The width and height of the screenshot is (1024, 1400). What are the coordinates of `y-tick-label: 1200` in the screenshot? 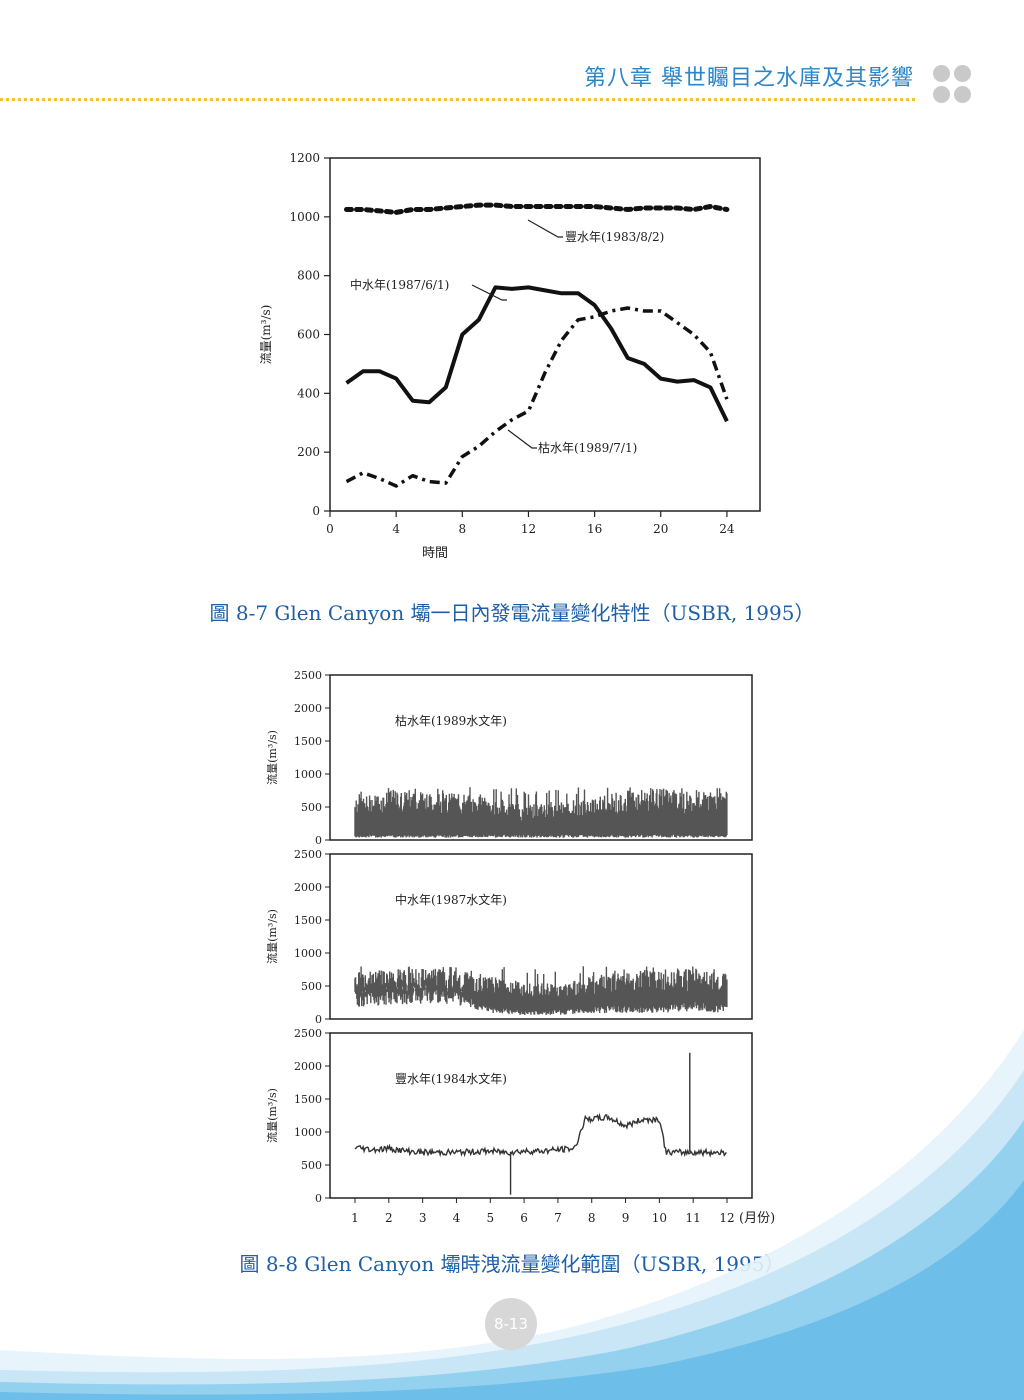 It's located at (304, 158).